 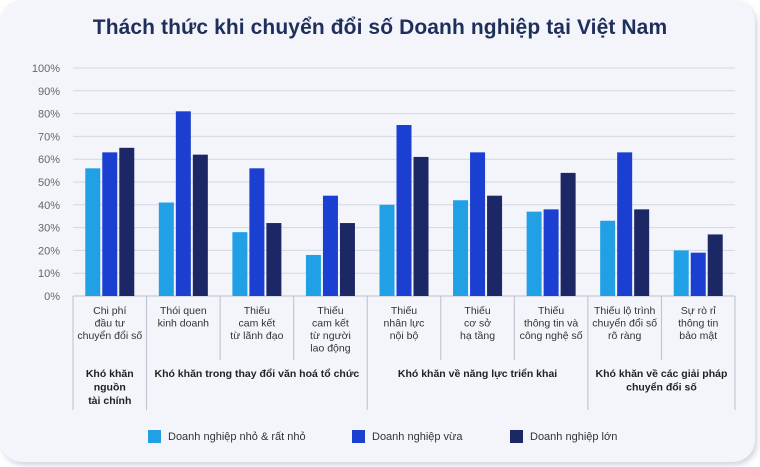 I want to click on legend-item: Doanh nghiệp vừa, so click(x=407, y=436).